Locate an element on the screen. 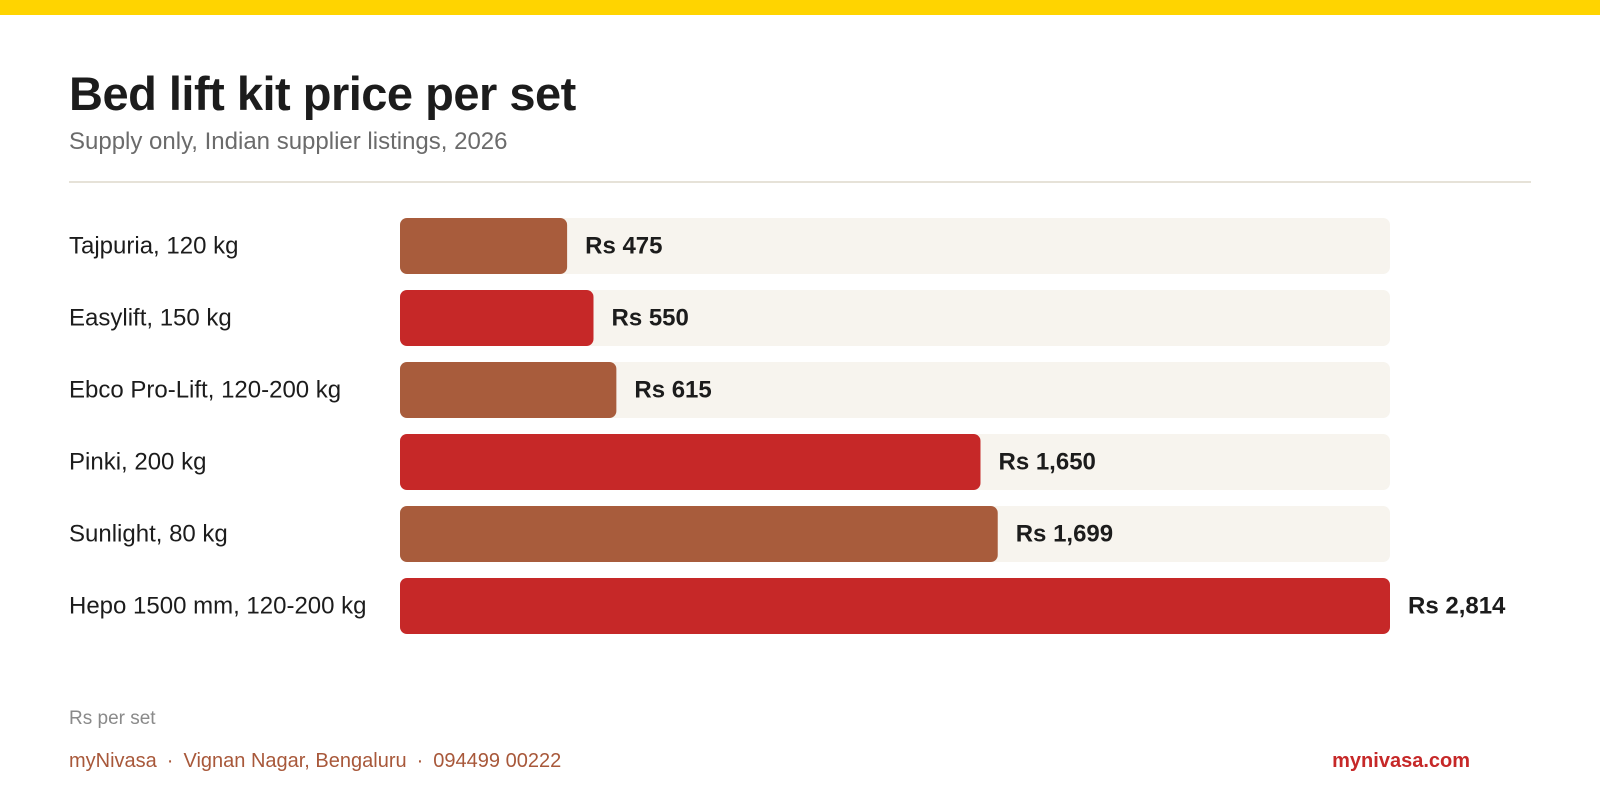 This screenshot has width=1600, height=806. footer-location: Vignan Nagar, Bengaluru is located at coordinates (295, 761).